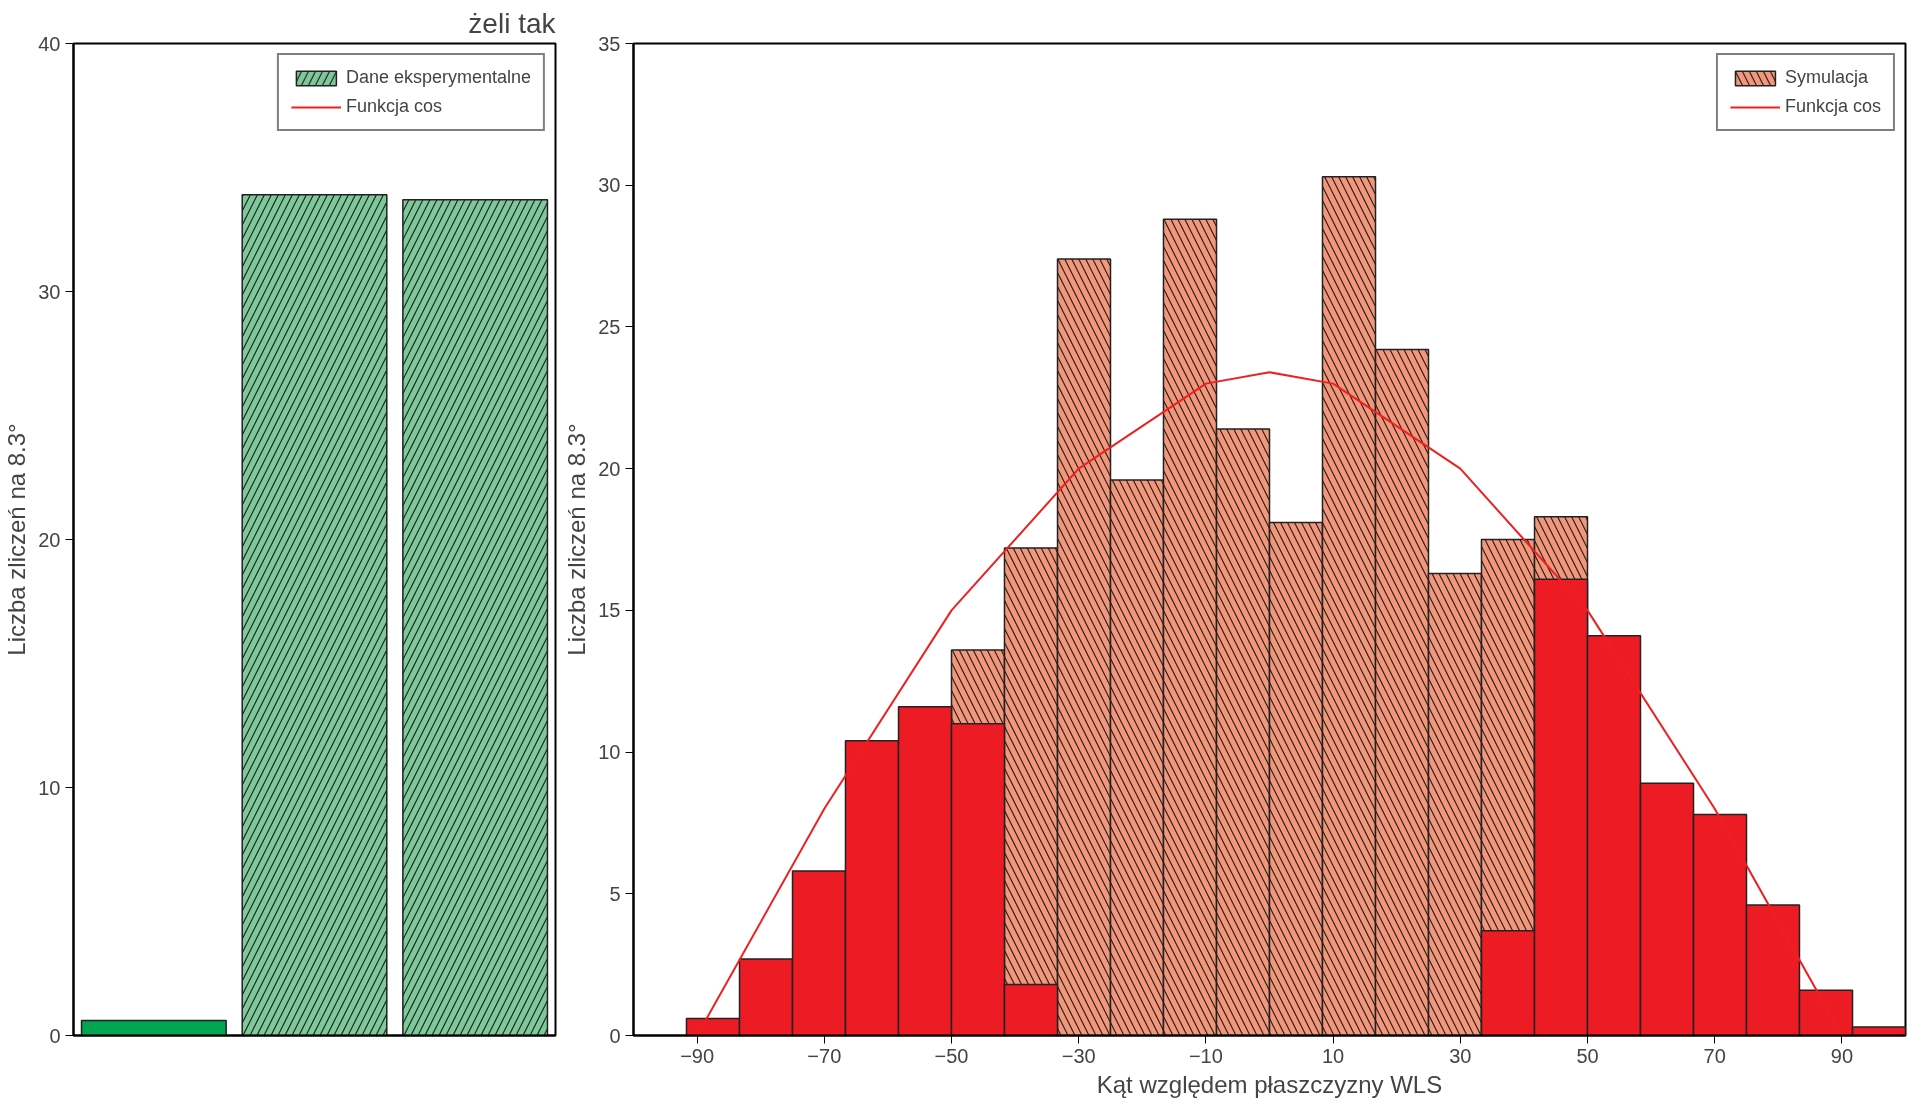 Image resolution: width=1922 pixels, height=1118 pixels. Describe the element at coordinates (1269, 1084) in the screenshot. I see `x-axis-title: Kąt względem płaszczyzny WLS` at that location.